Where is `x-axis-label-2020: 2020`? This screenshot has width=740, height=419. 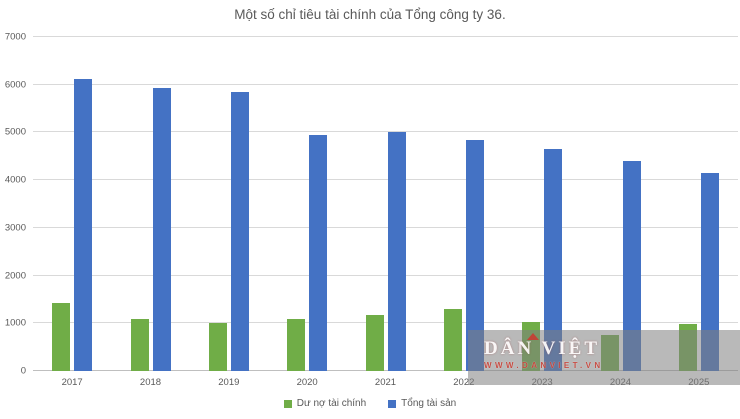
x-axis-label-2020: 2020 is located at coordinates (307, 382).